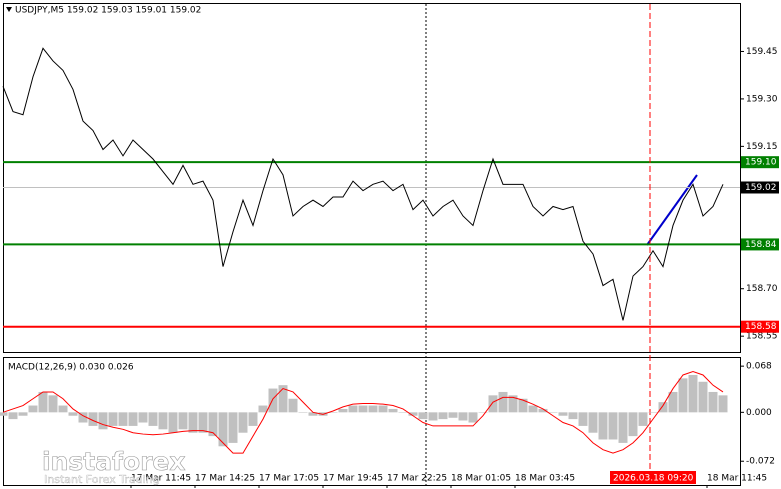 The image size is (781, 489). I want to click on macd-title: MACD(12,26,9) 0.030 0.026, so click(71, 368).